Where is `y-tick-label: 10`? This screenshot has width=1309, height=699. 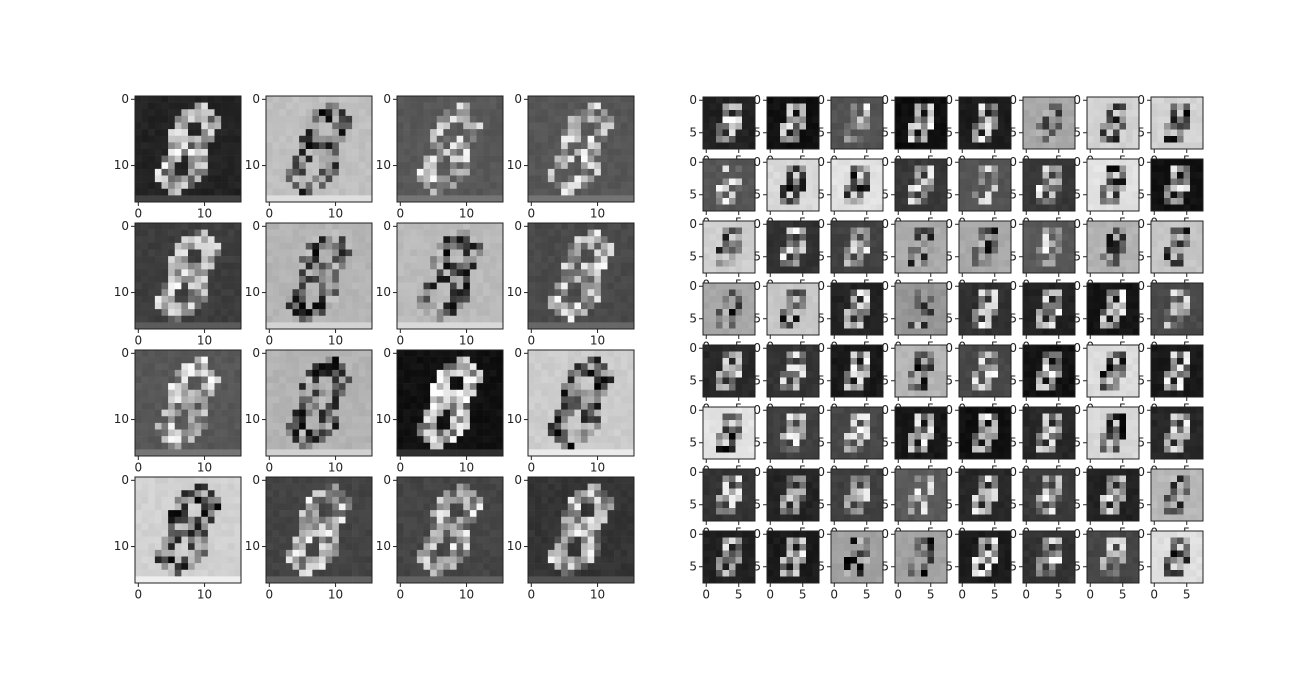
y-tick-label: 10 is located at coordinates (514, 292).